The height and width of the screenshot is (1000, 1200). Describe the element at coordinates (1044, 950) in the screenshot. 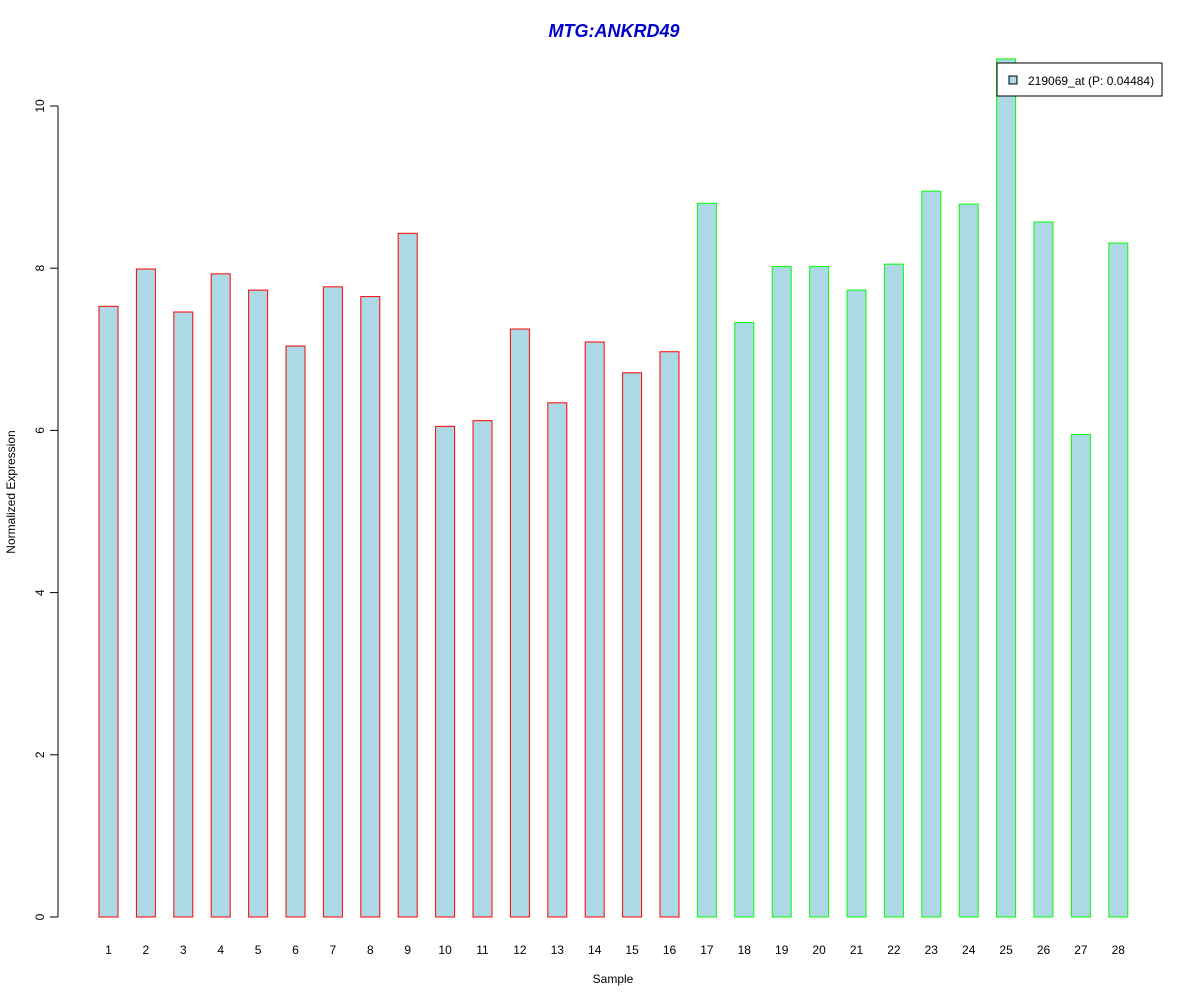

I see `x-tick-label: 26` at that location.